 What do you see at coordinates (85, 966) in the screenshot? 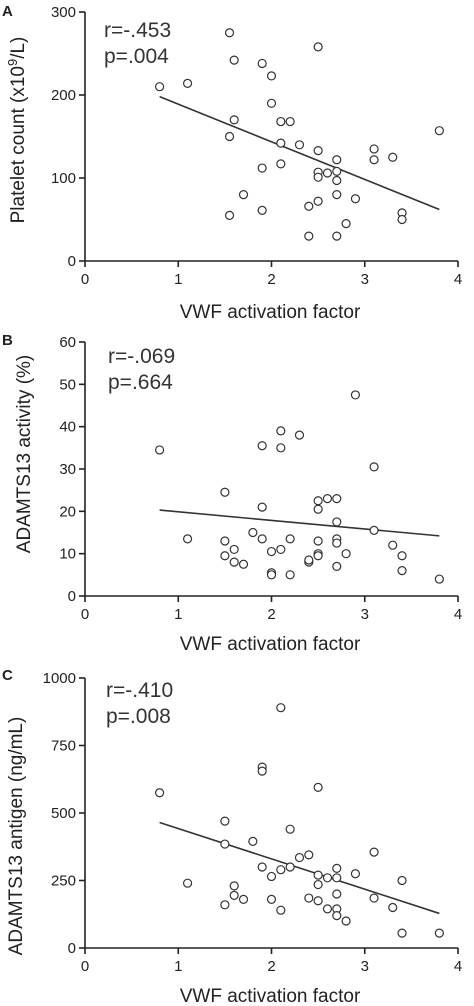
I see `panel-c-x-tick-label: 0` at bounding box center [85, 966].